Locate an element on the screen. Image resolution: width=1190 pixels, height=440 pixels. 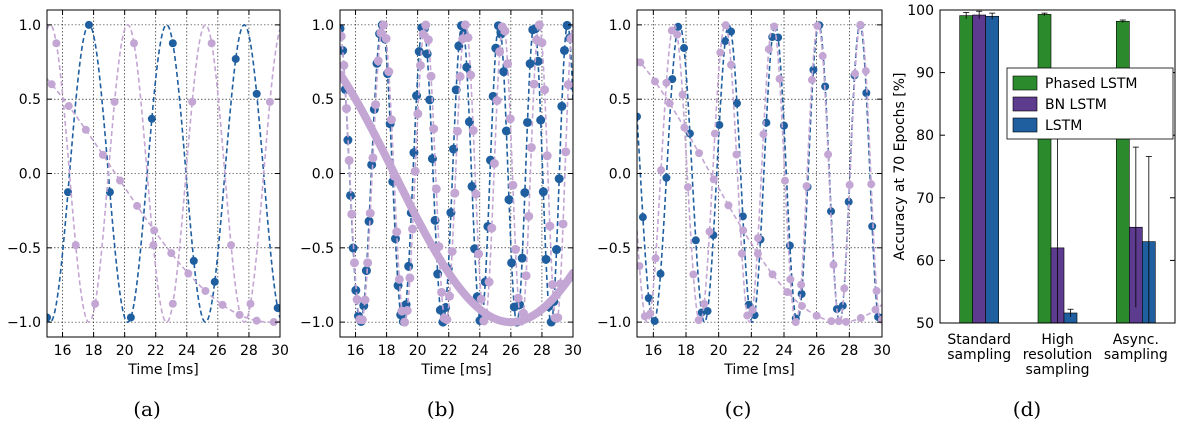
legend-swatch is located at coordinates (1025, 83).